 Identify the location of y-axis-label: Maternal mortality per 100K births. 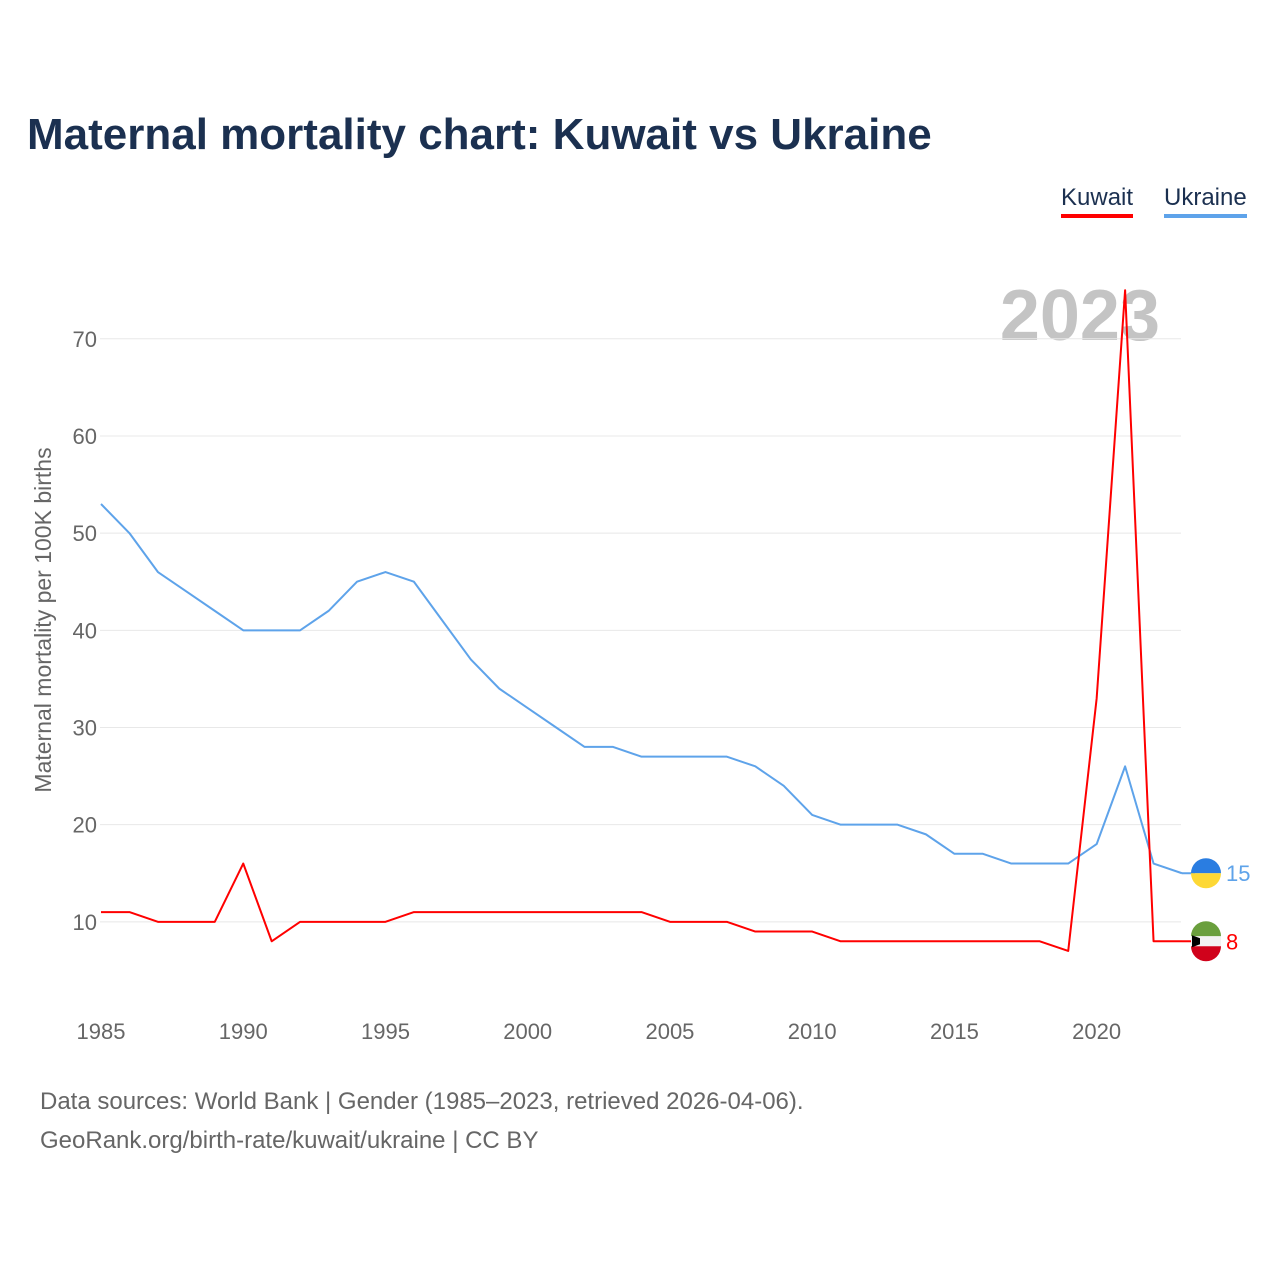
(43, 619).